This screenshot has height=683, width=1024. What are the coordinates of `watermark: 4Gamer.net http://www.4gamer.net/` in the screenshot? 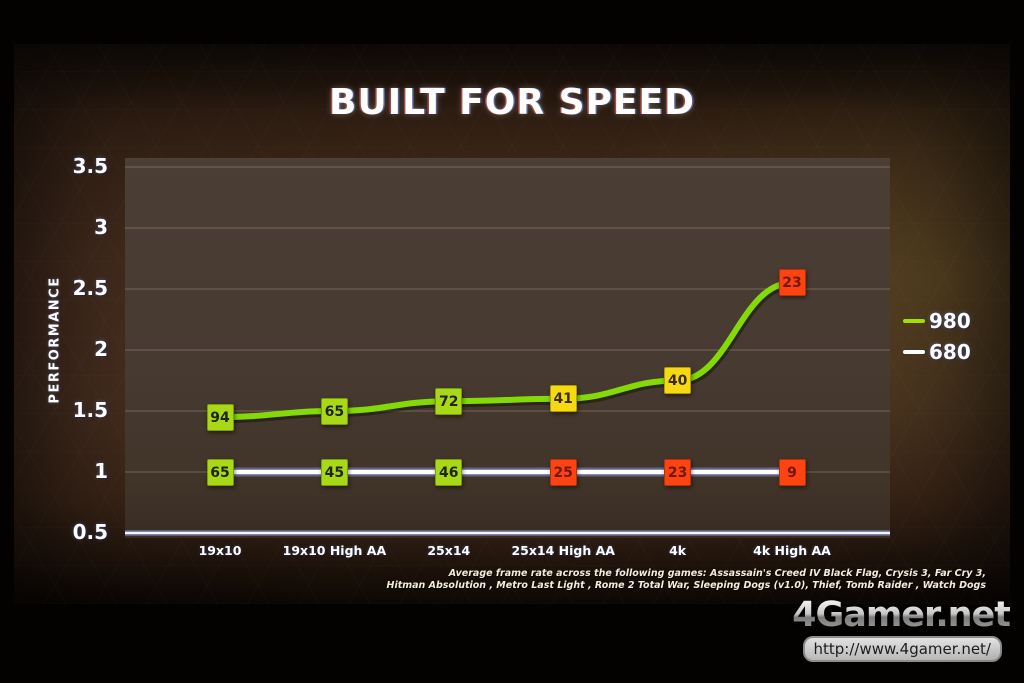 It's located at (880, 630).